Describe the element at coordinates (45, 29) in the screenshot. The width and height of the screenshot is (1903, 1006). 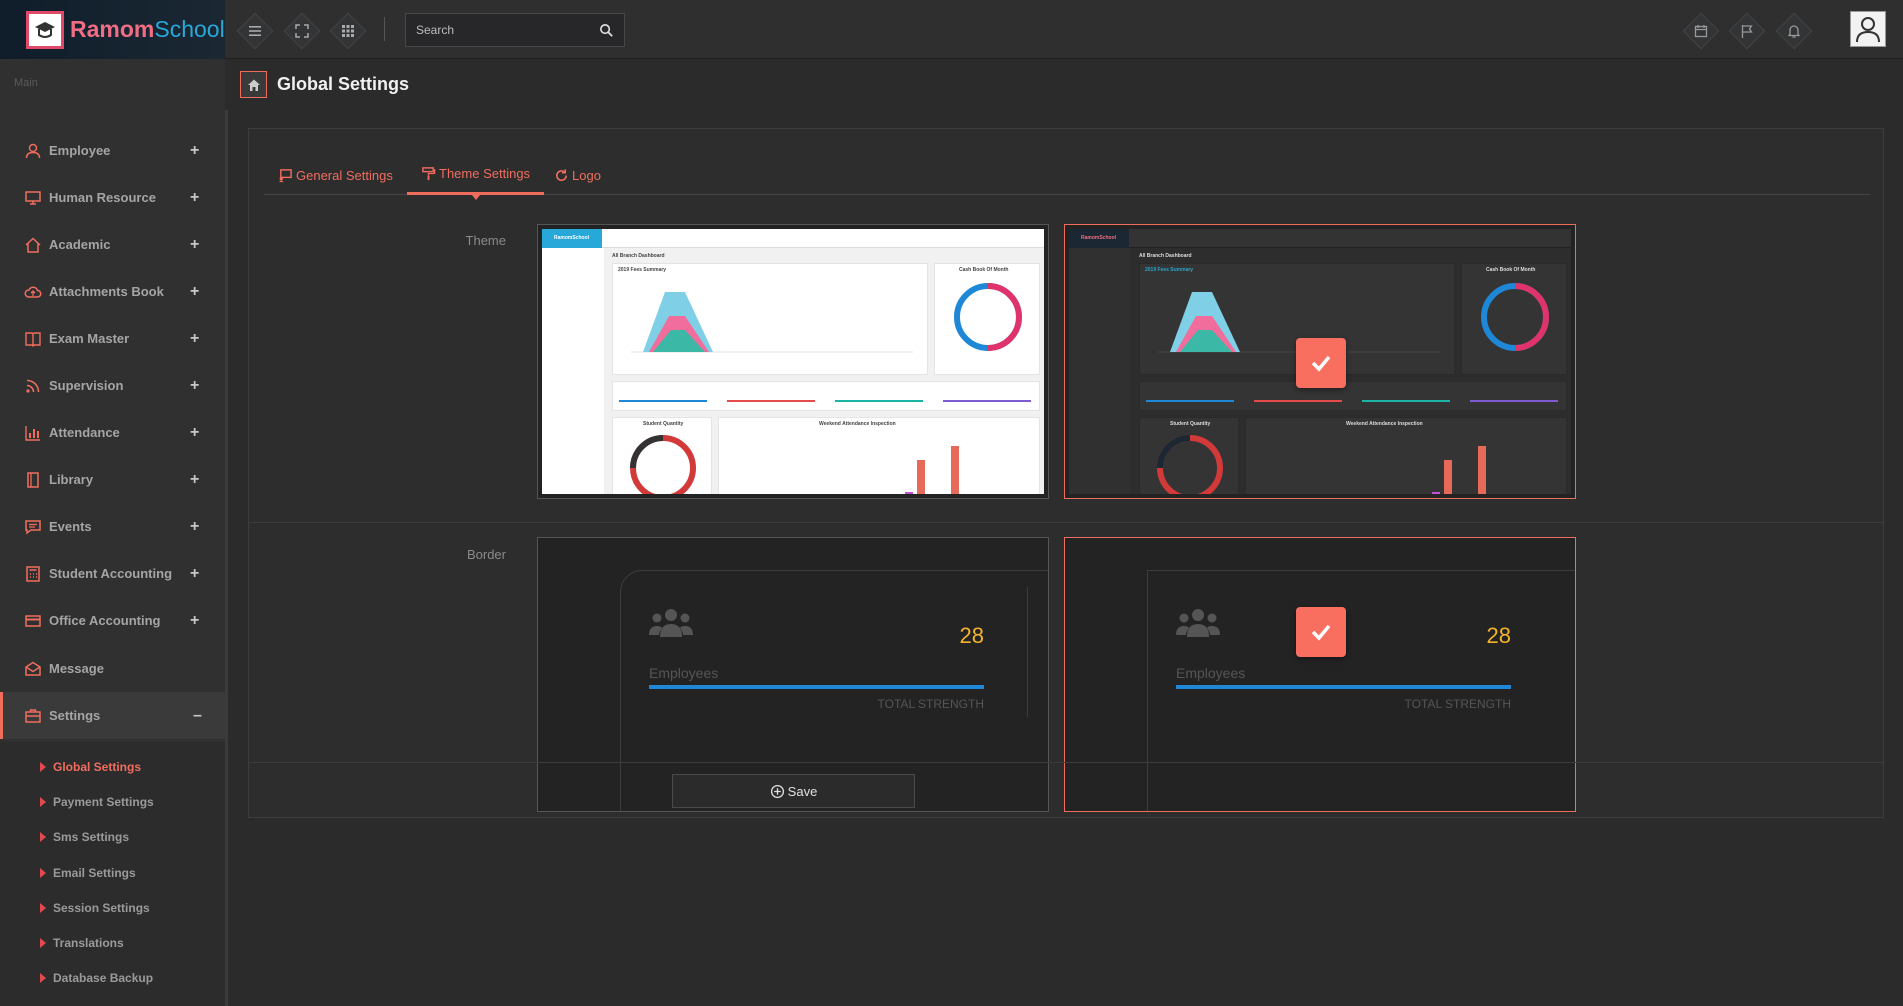
I see `graduation-cap-icon` at that location.